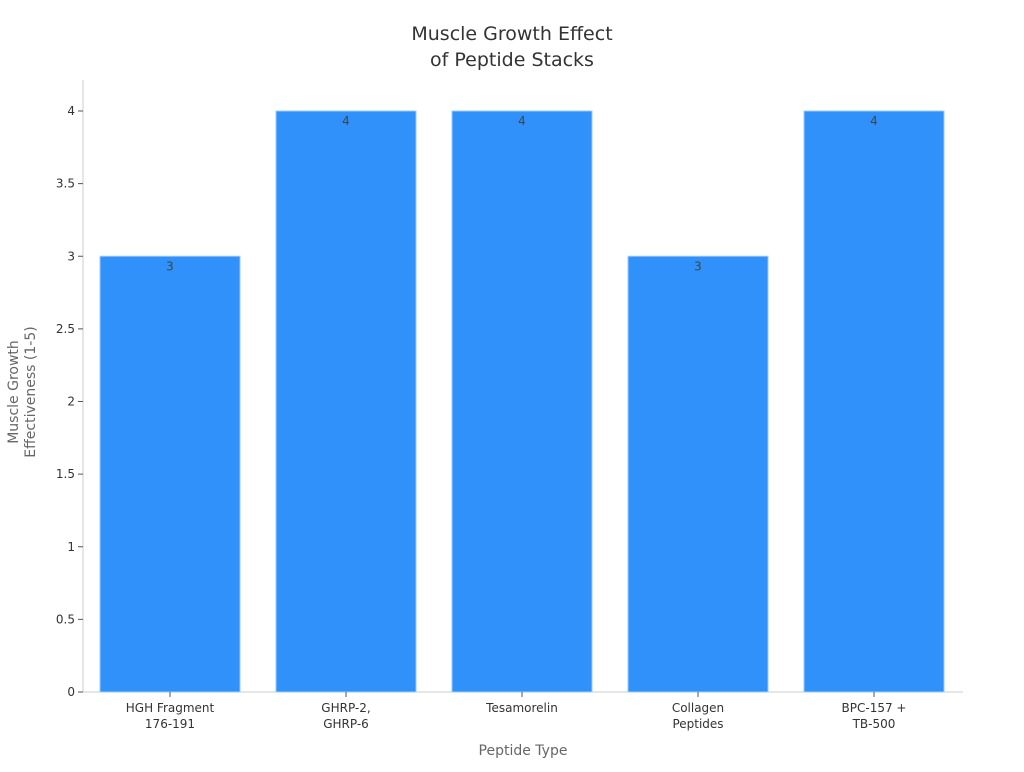 This screenshot has height=772, width=1024. I want to click on x-tick-label: TB-500, so click(874, 724).